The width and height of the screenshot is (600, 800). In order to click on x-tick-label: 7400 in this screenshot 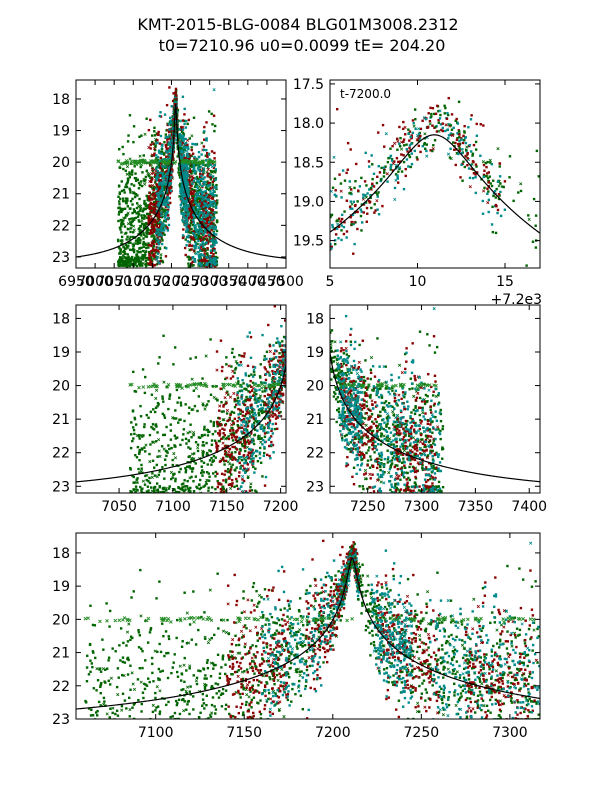, I will do `click(248, 282)`.